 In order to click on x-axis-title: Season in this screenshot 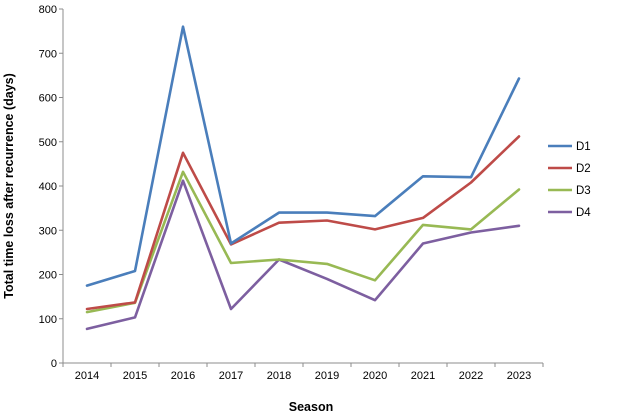, I will do `click(311, 406)`.